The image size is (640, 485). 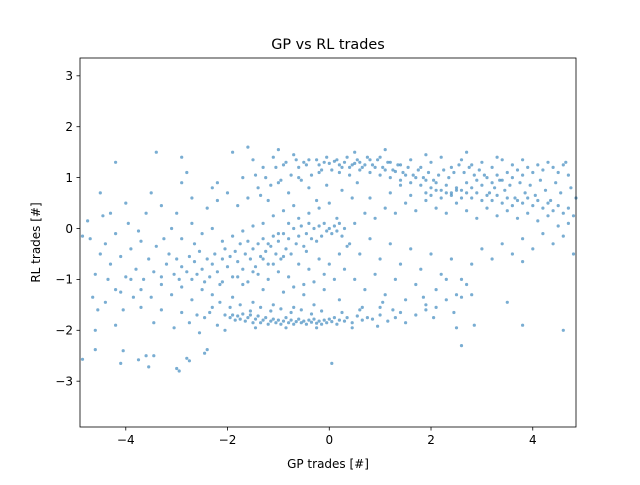 What do you see at coordinates (327, 45) in the screenshot?
I see `chart-title: GP vs RL trades` at bounding box center [327, 45].